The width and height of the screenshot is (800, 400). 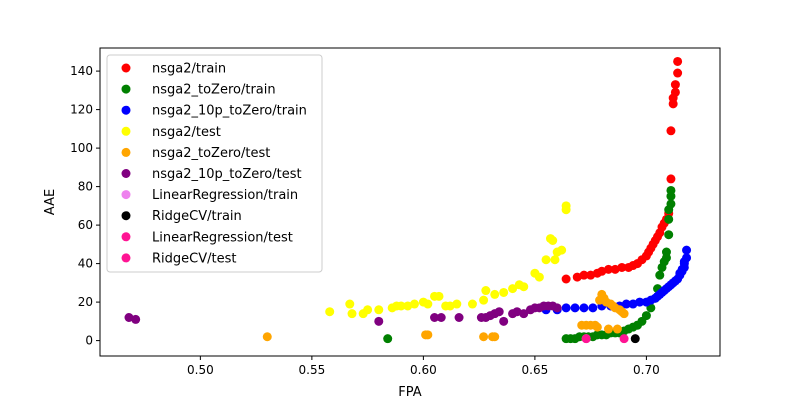 What do you see at coordinates (197, 216) in the screenshot?
I see `legend-label: RidgeCV/train` at bounding box center [197, 216].